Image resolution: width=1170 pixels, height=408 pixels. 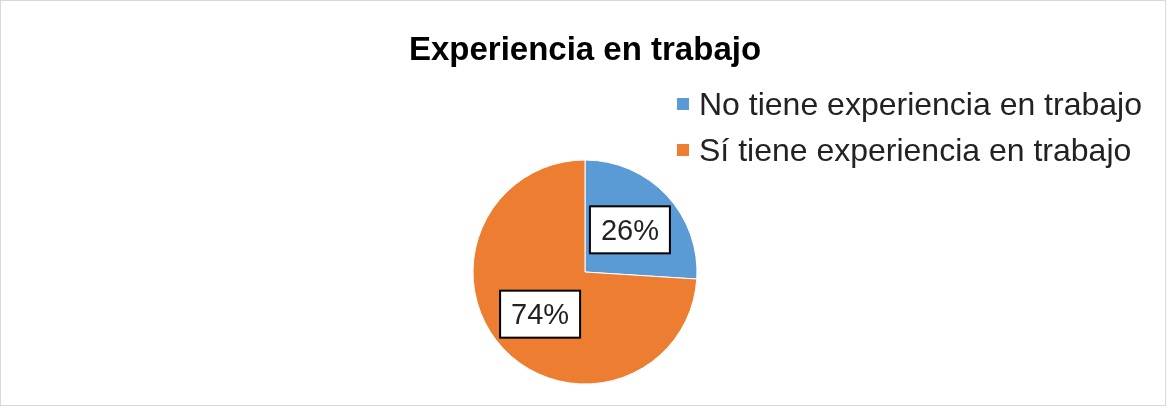 What do you see at coordinates (920, 104) in the screenshot?
I see `legend-label: No tiene experiencia en trabajo` at bounding box center [920, 104].